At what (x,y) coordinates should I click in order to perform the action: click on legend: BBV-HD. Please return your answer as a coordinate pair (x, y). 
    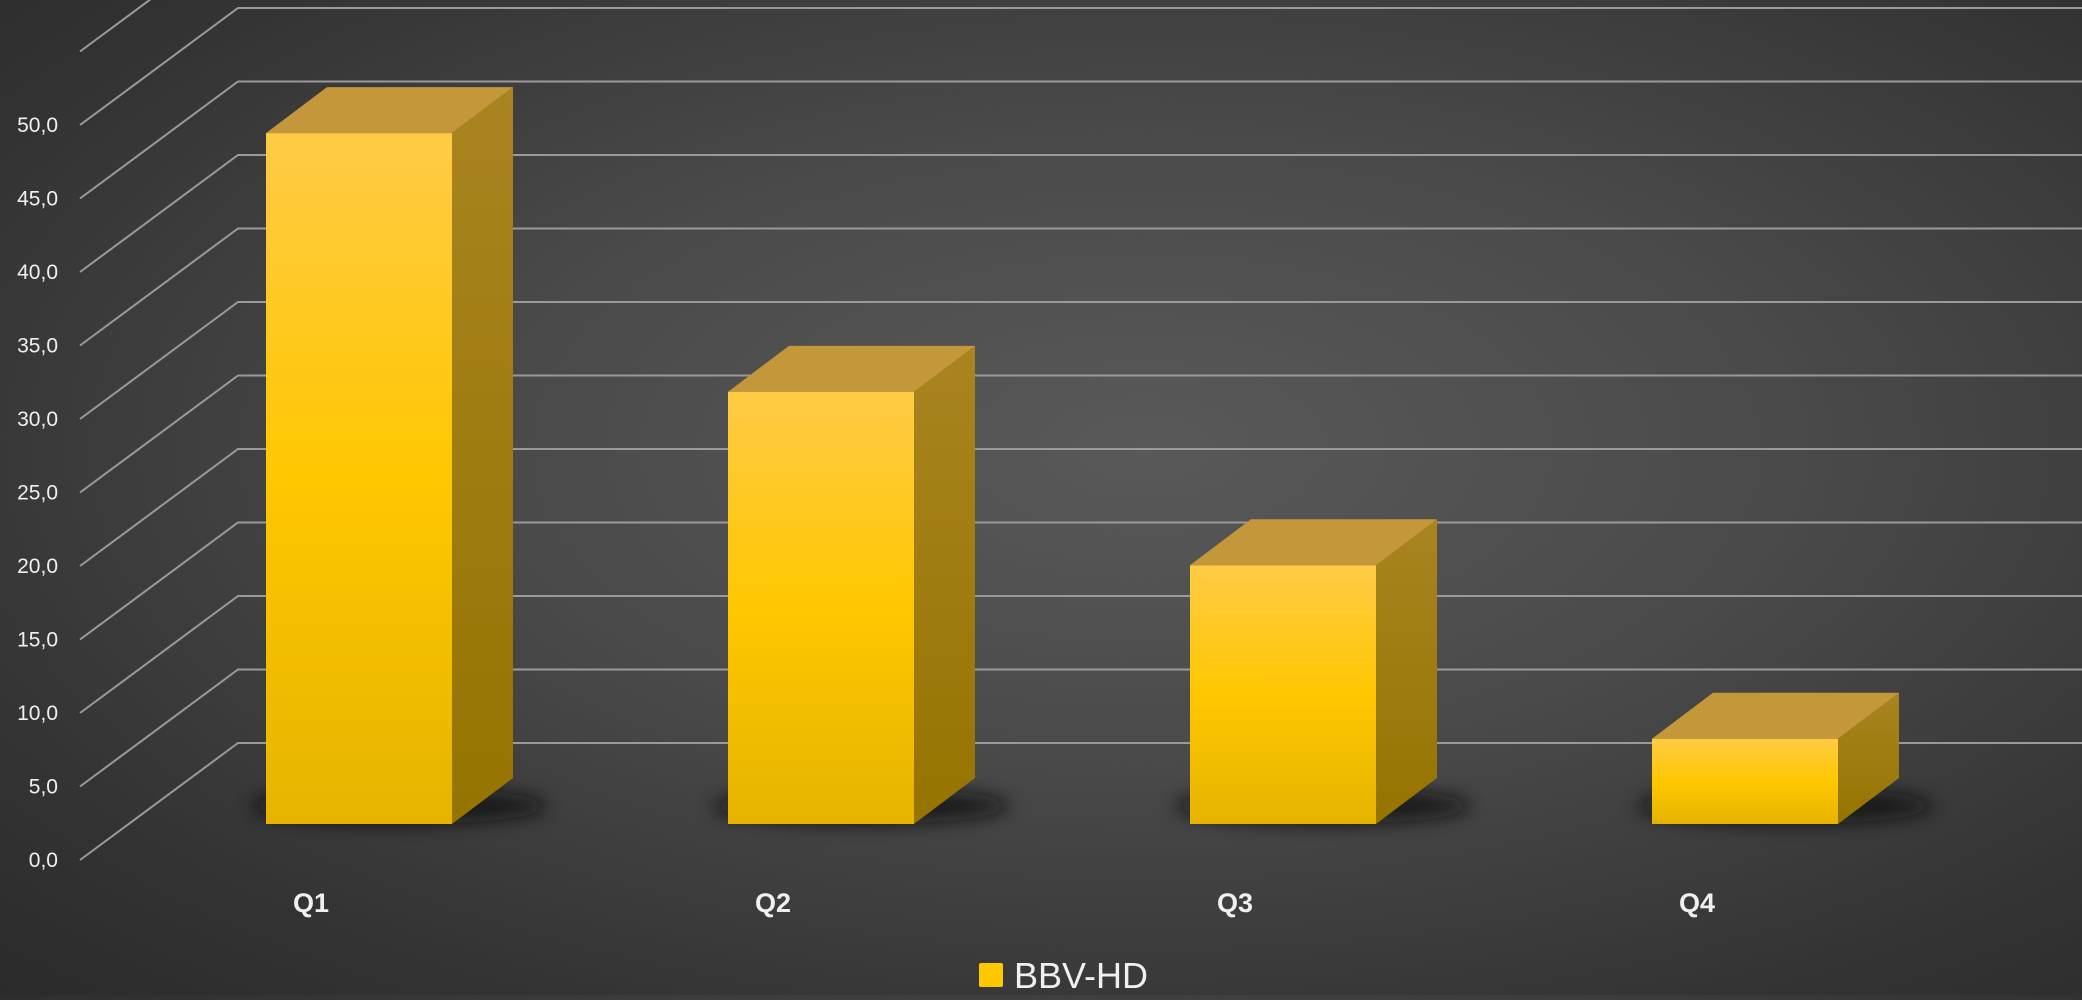
    Looking at the image, I should click on (1063, 975).